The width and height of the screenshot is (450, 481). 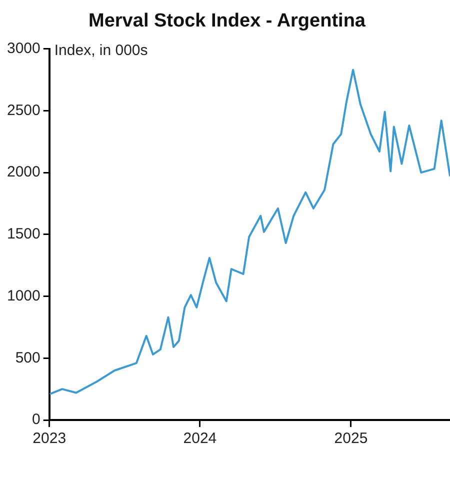 What do you see at coordinates (227, 21) in the screenshot?
I see `chart-title: Merval Stock Index - Argentina` at bounding box center [227, 21].